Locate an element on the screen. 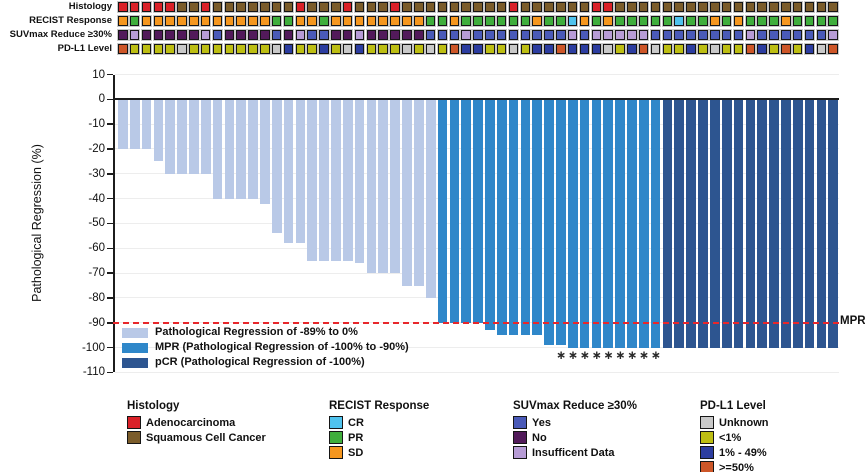 The height and width of the screenshot is (472, 865). y-tick-label: -100 is located at coordinates (93, 347).